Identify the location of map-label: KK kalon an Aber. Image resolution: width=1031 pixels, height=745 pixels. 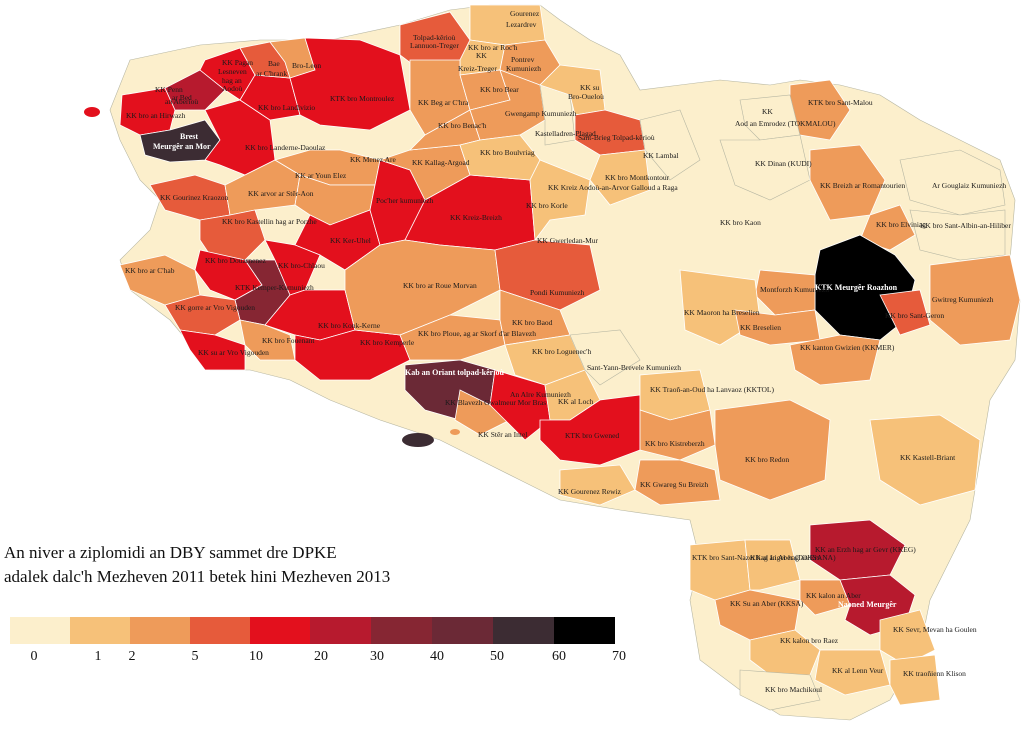
(833, 595).